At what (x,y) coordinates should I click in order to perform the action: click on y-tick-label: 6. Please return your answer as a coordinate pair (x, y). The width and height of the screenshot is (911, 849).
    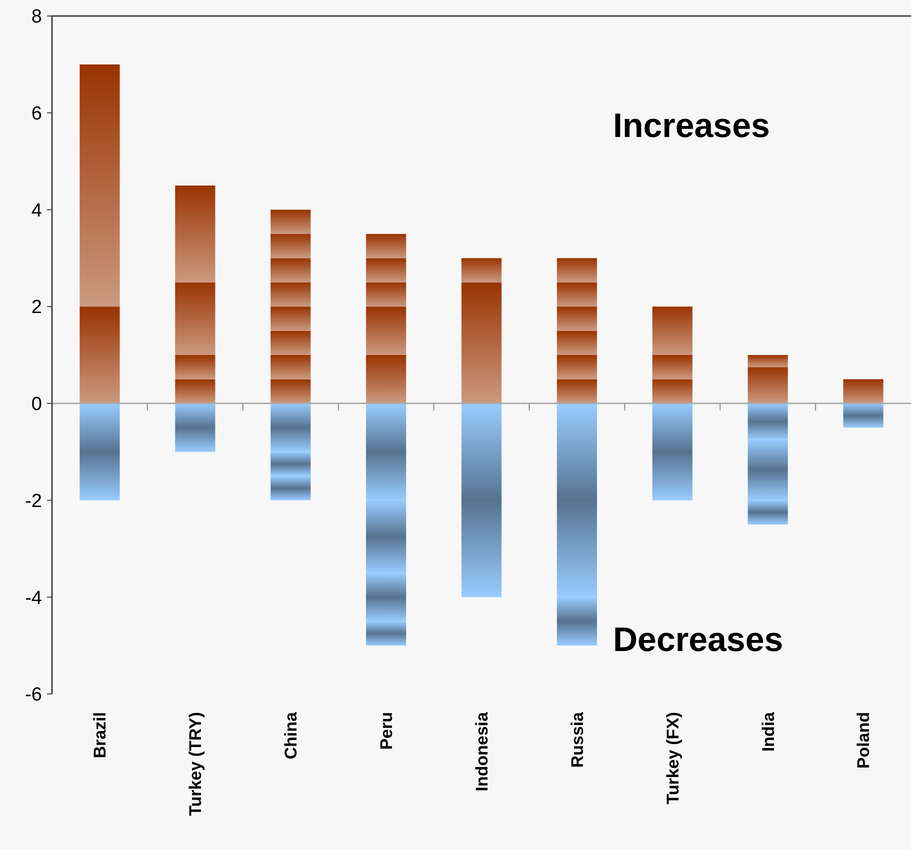
    Looking at the image, I should click on (36, 114).